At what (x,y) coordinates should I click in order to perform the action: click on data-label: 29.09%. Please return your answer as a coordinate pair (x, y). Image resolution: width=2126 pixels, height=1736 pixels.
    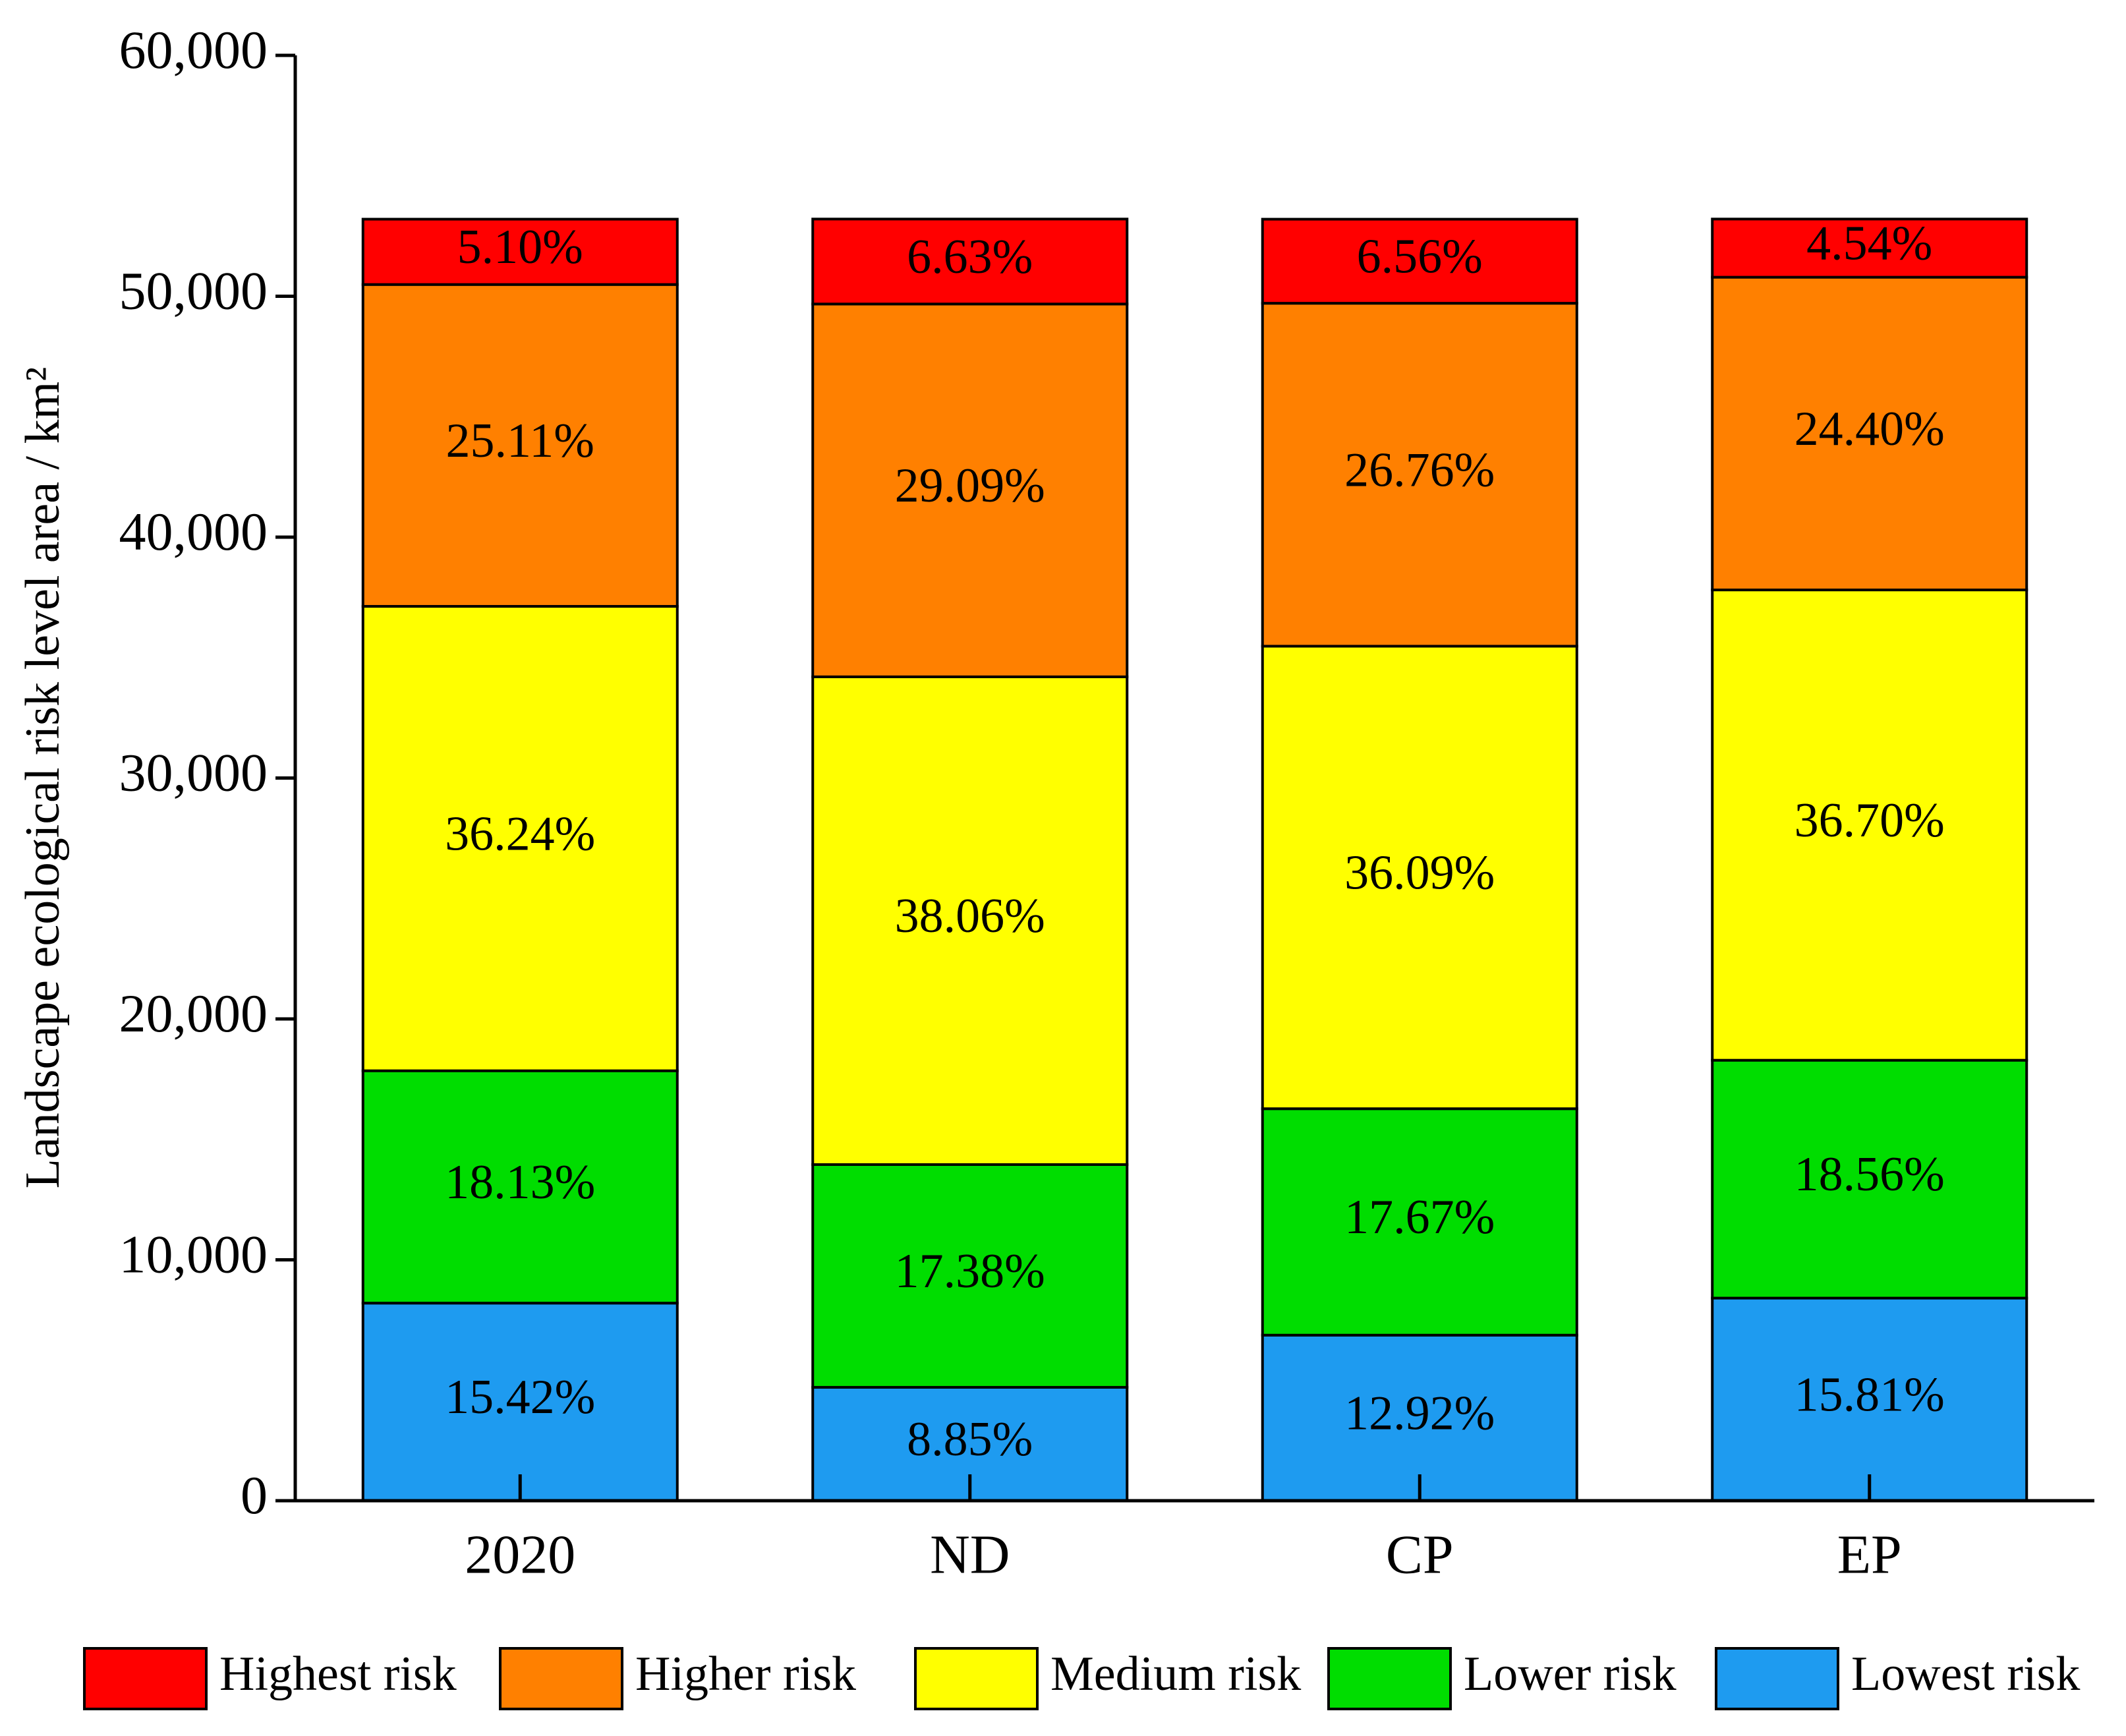
    Looking at the image, I should click on (970, 486).